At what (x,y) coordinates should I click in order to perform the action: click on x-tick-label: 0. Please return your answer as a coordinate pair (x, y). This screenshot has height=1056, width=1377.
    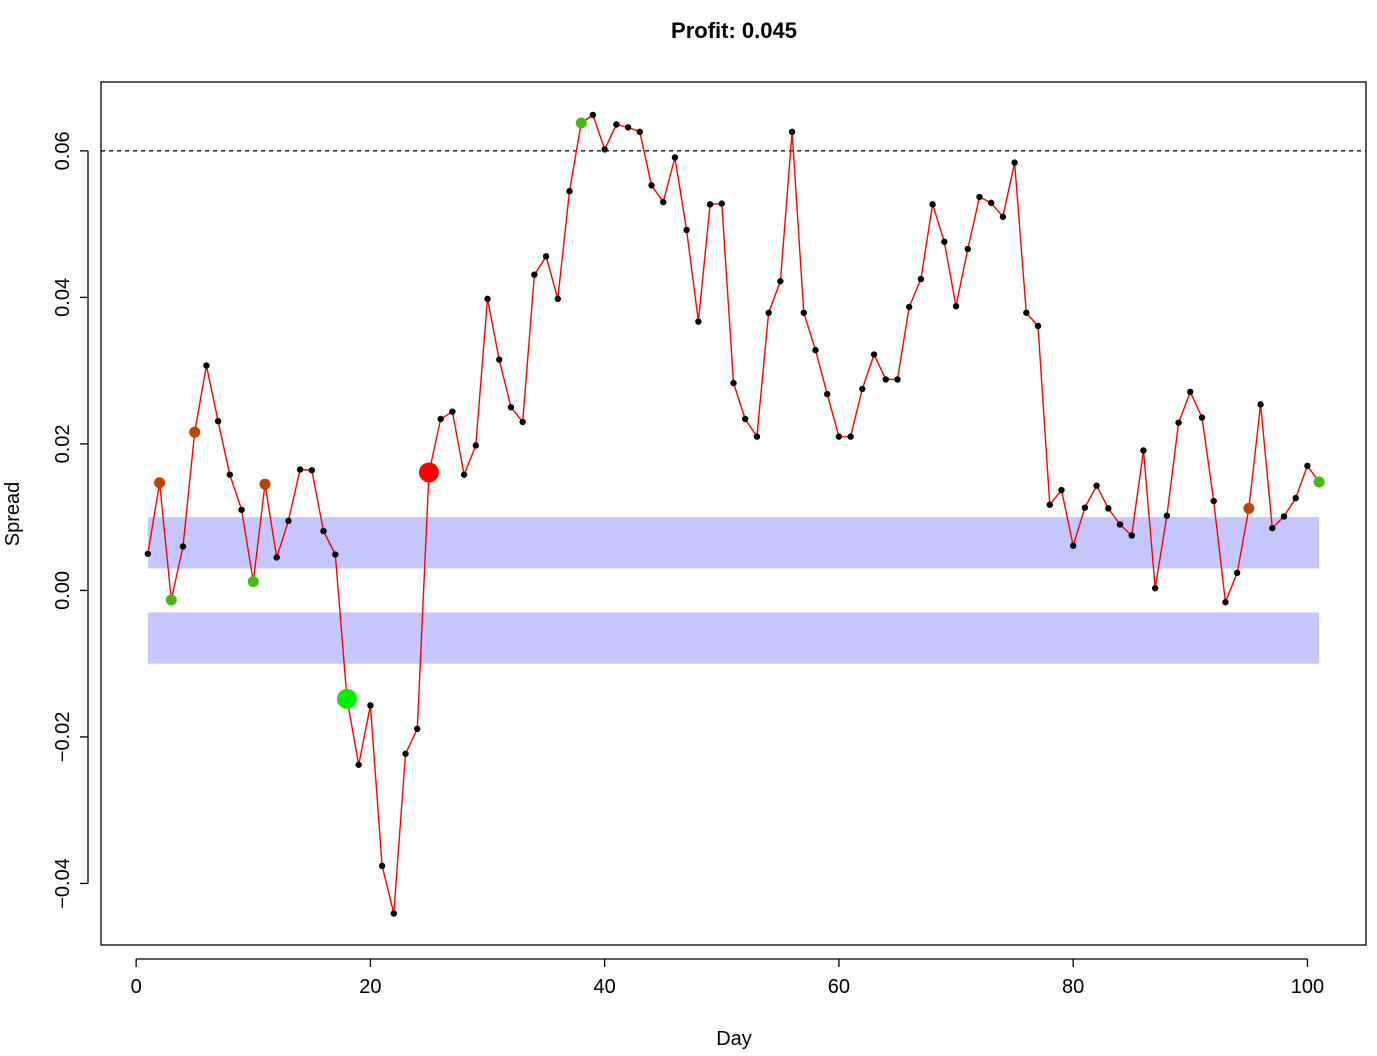
    Looking at the image, I should click on (136, 987).